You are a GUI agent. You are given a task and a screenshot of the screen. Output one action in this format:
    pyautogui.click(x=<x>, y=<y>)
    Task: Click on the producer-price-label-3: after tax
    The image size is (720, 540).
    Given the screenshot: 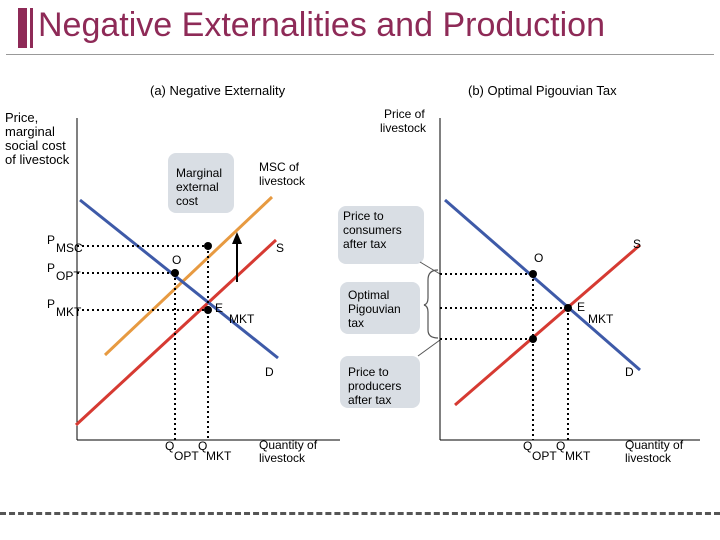 What is the action you would take?
    pyautogui.click(x=369, y=400)
    